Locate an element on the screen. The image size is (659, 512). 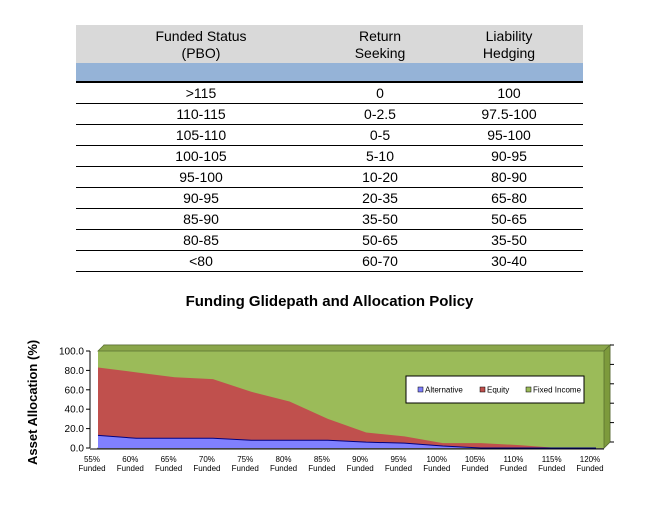
y-tick-label: 20.0 is located at coordinates (75, 429).